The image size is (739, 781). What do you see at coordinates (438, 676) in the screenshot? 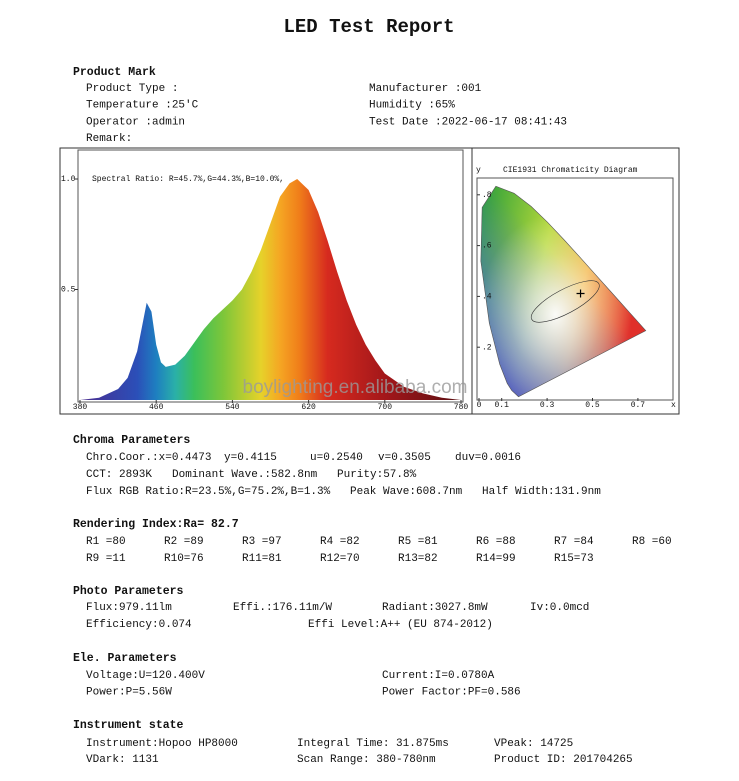
I see `parameter: Current:I=0.0780A` at bounding box center [438, 676].